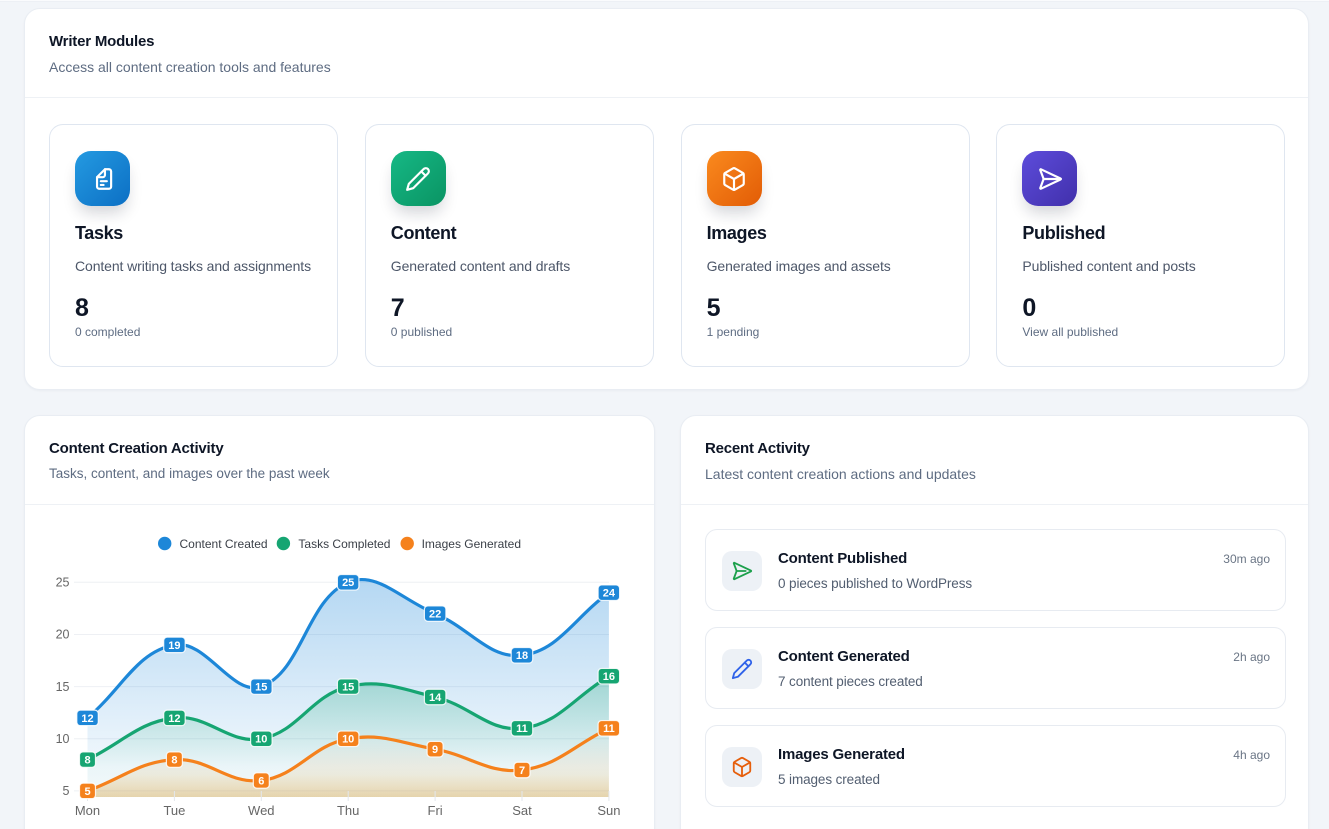 The image size is (1329, 829). What do you see at coordinates (471, 544) in the screenshot?
I see `svg-text: Images Generated` at bounding box center [471, 544].